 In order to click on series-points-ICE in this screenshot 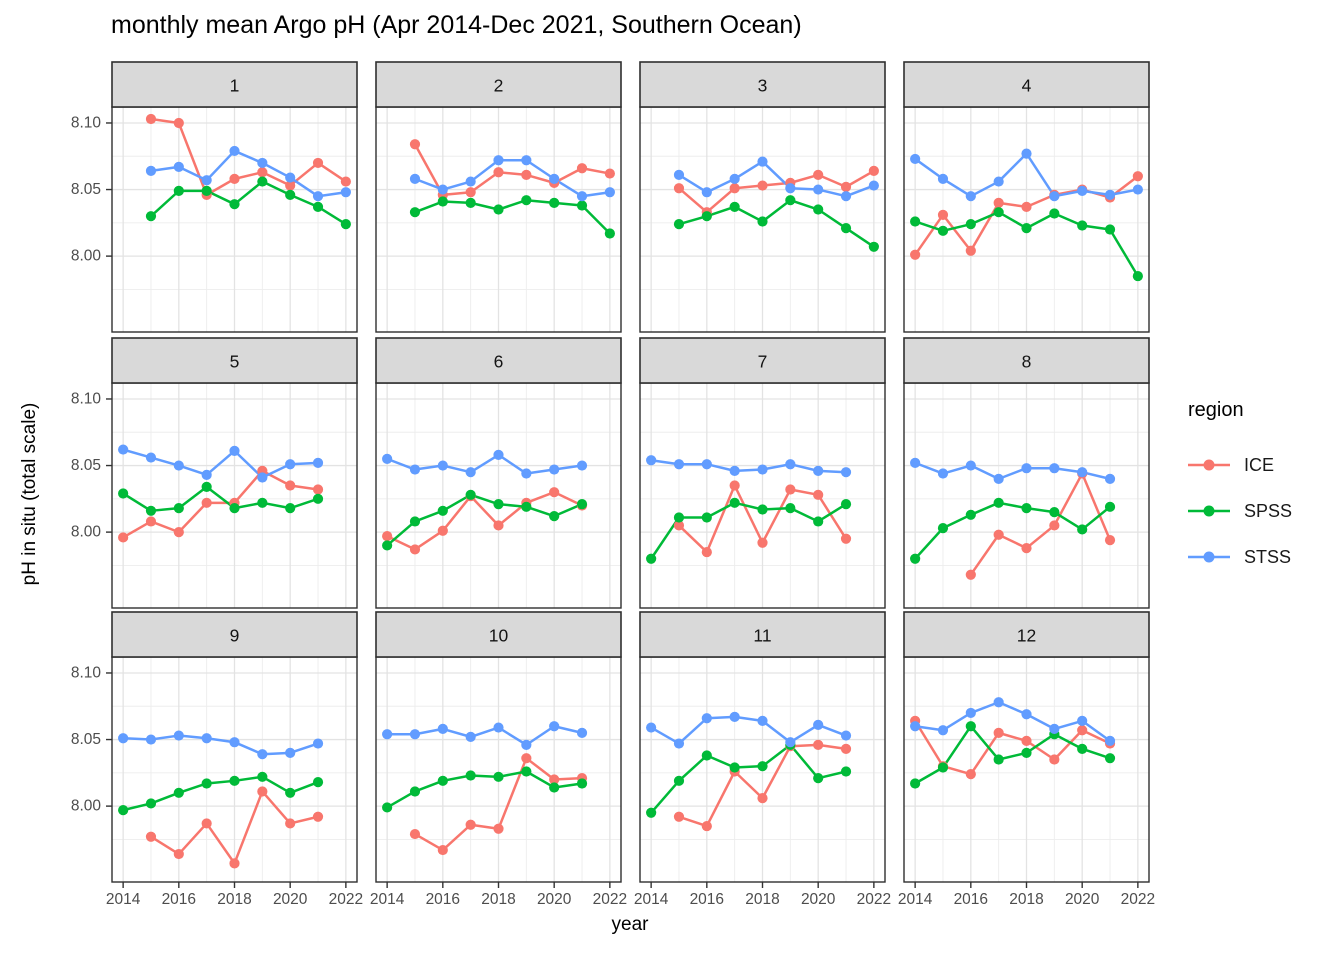, I will do `click(221, 504)`.